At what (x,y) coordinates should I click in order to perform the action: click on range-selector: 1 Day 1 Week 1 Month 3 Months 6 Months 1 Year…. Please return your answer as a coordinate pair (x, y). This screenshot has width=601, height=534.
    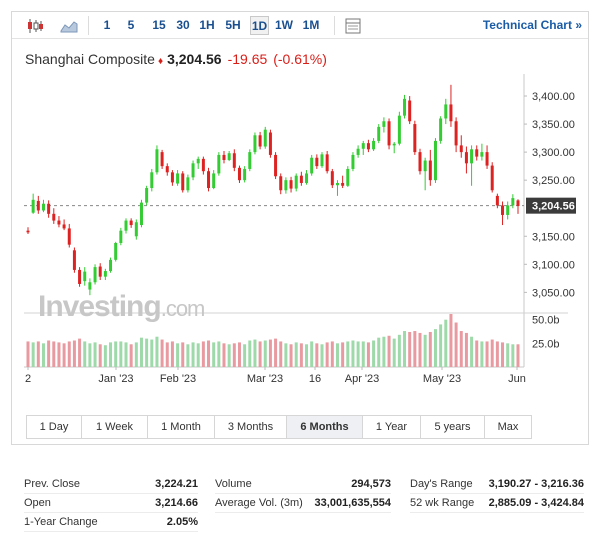
    Looking at the image, I should click on (279, 427).